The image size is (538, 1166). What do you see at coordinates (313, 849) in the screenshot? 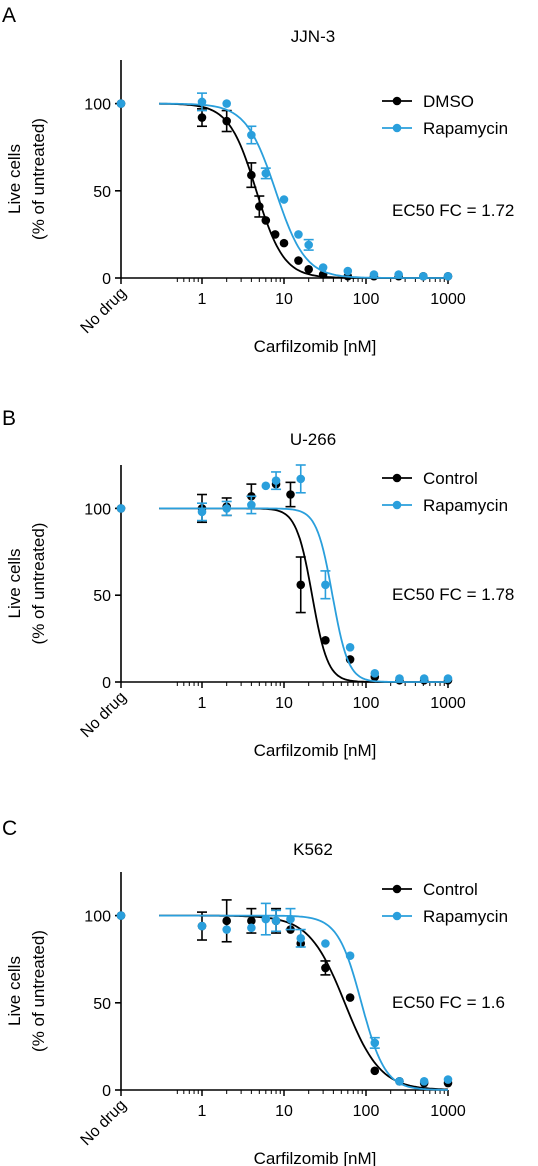
I see `chart-title: K562` at bounding box center [313, 849].